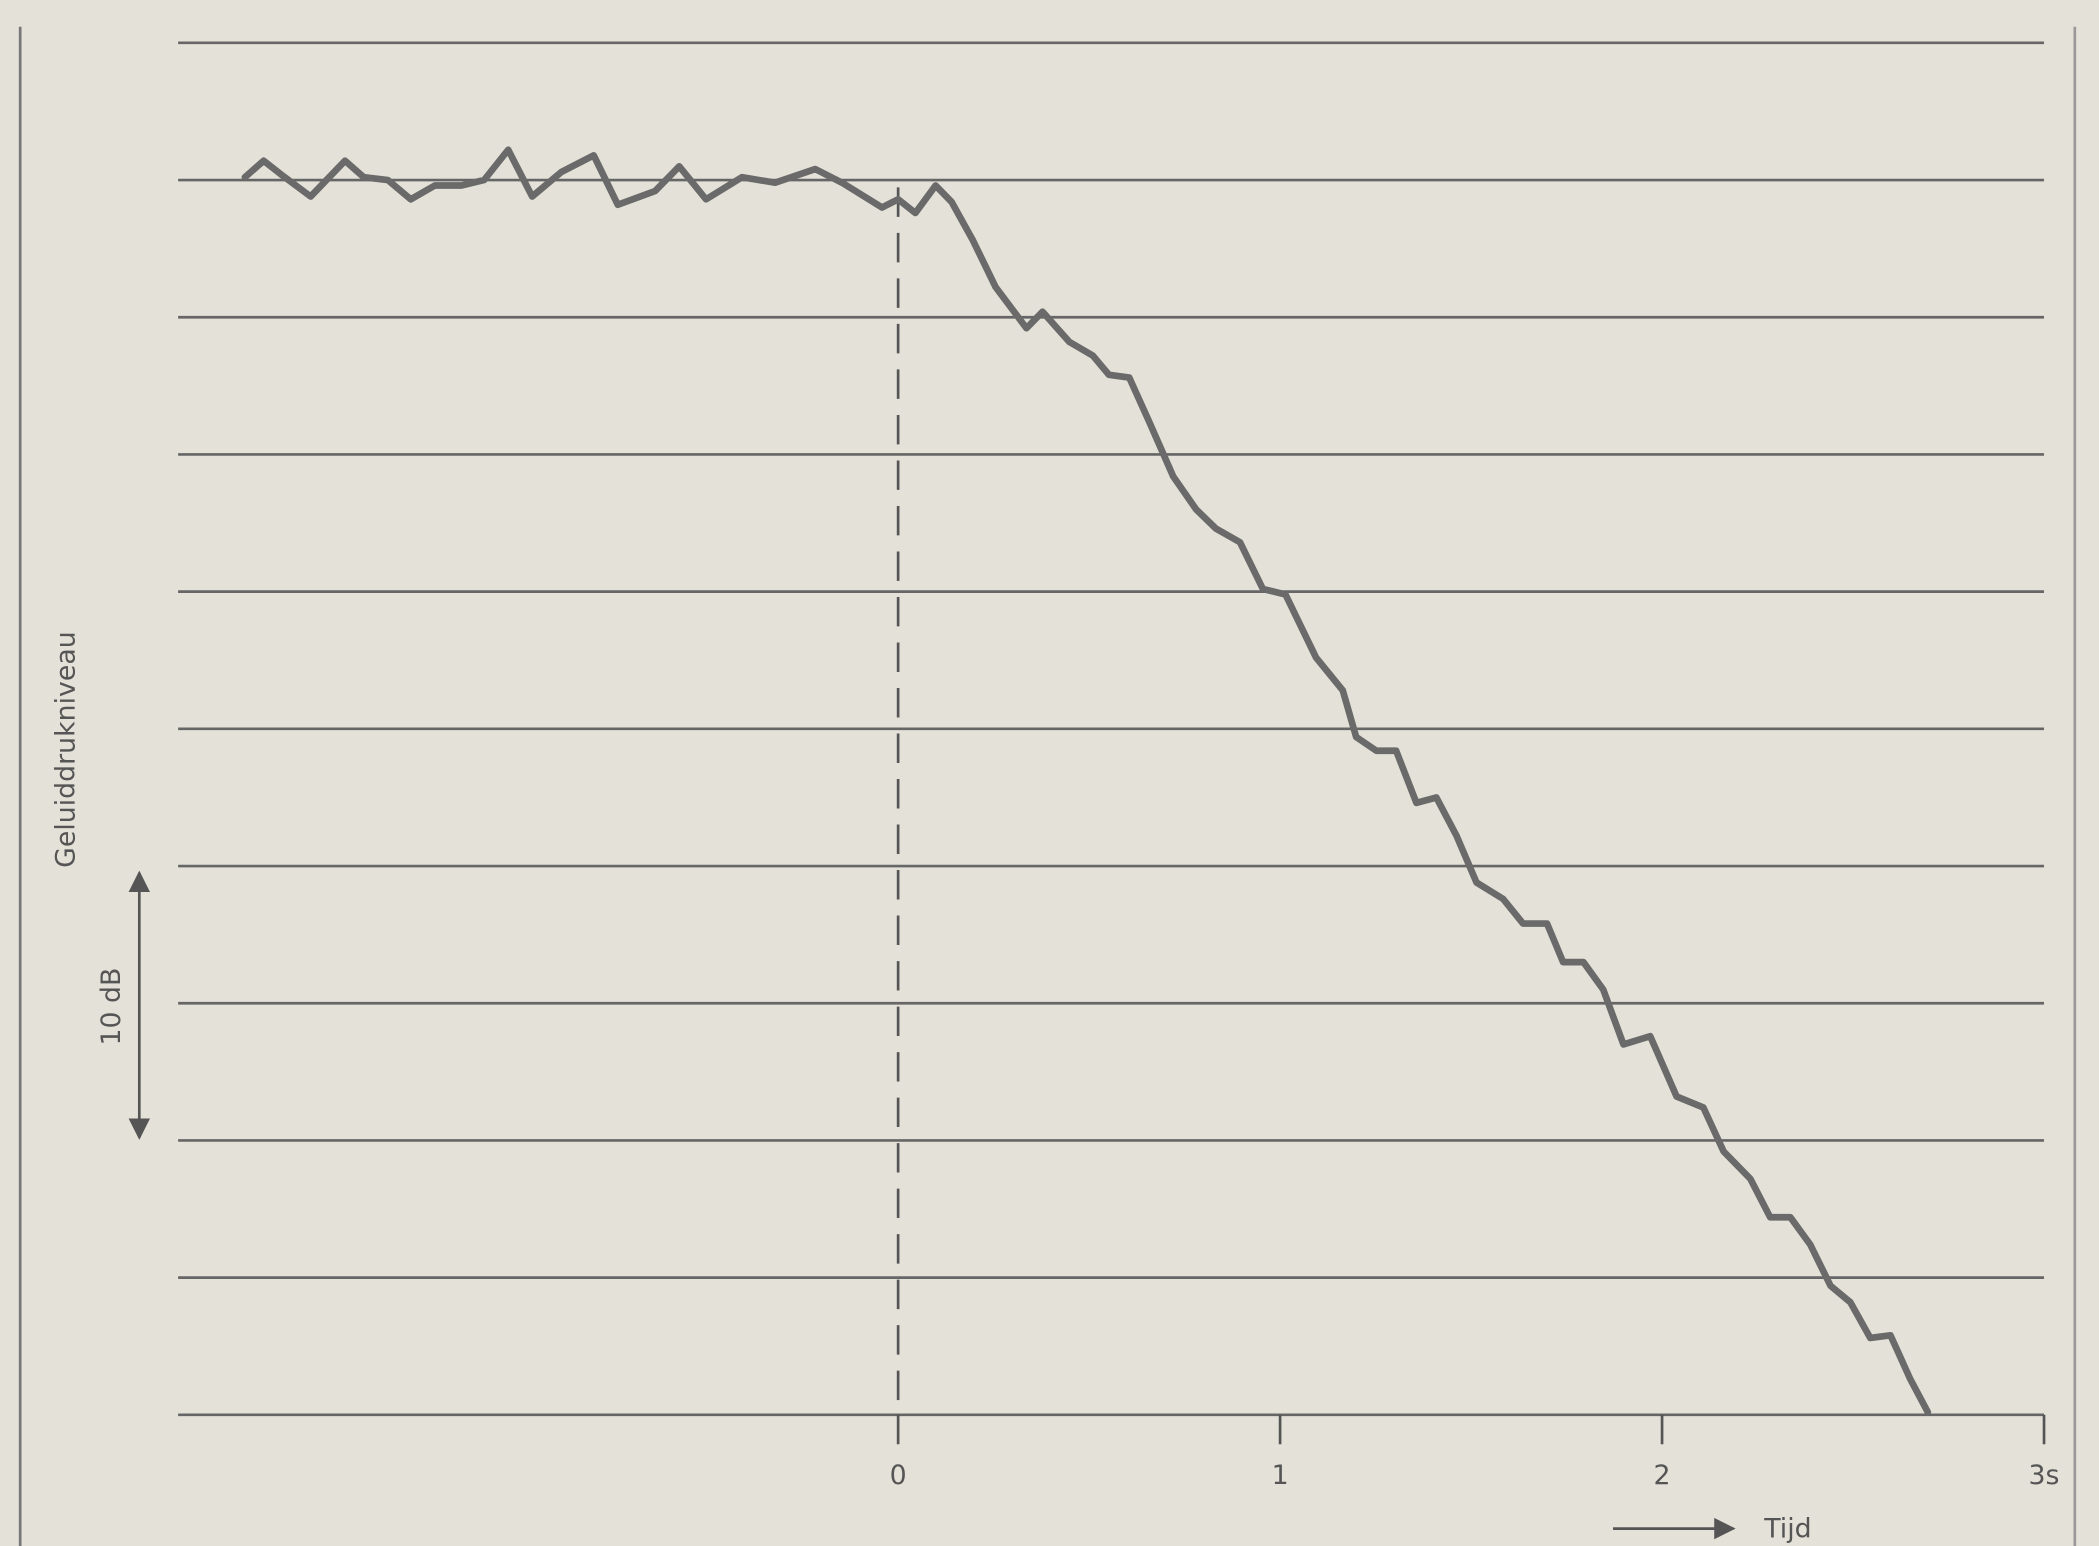 Image resolution: width=2099 pixels, height=1546 pixels. Describe the element at coordinates (66, 749) in the screenshot. I see `y-axis-label: Geluiddrukniveau` at that location.